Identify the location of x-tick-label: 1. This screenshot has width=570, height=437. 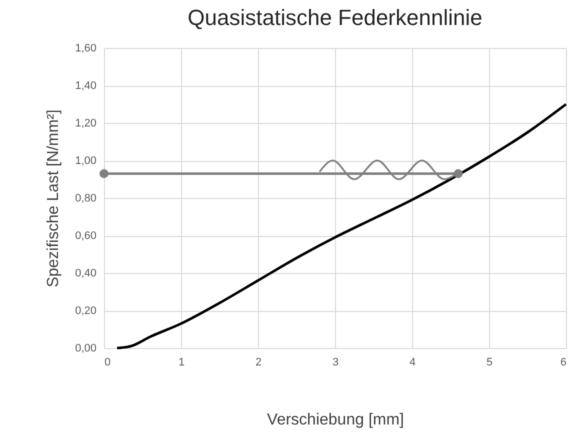
(181, 362).